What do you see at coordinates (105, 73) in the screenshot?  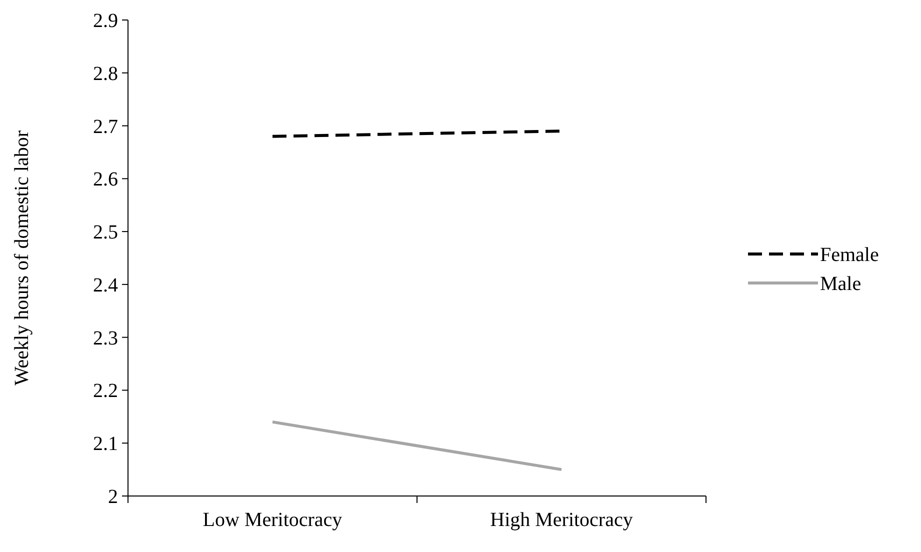 I see `y-tick-label: 2.8` at bounding box center [105, 73].